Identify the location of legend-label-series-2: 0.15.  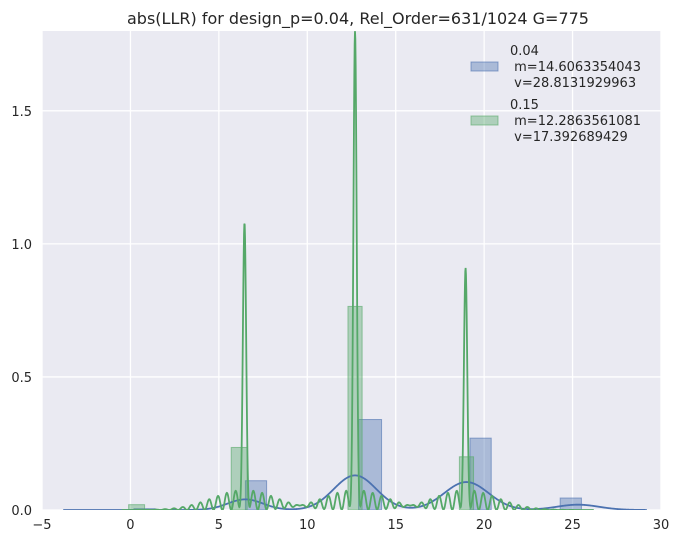
(524, 105).